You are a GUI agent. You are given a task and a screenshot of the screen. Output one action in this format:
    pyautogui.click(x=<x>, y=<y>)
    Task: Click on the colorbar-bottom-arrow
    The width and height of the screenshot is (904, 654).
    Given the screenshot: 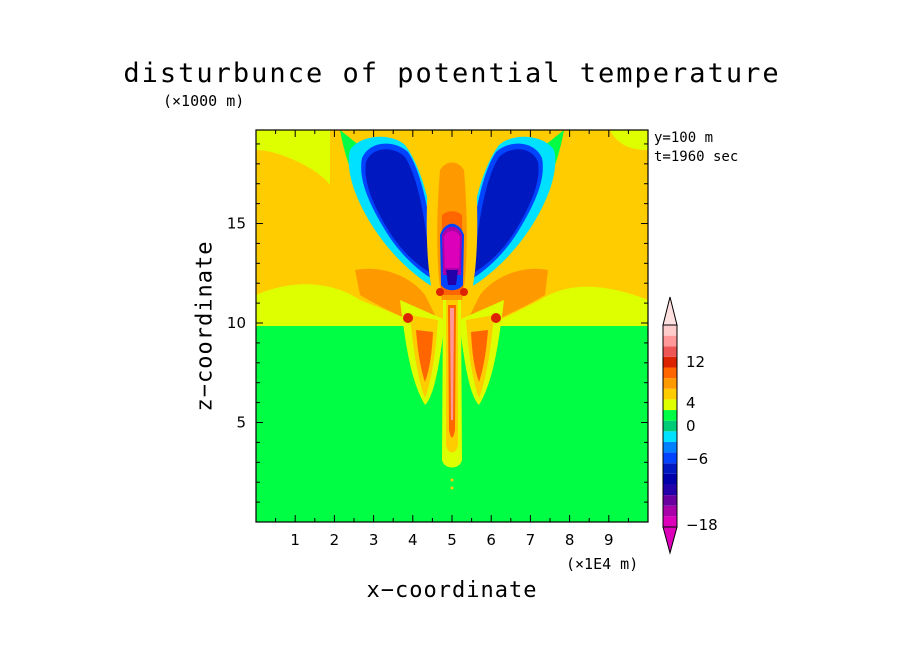 What is the action you would take?
    pyautogui.click(x=670, y=540)
    